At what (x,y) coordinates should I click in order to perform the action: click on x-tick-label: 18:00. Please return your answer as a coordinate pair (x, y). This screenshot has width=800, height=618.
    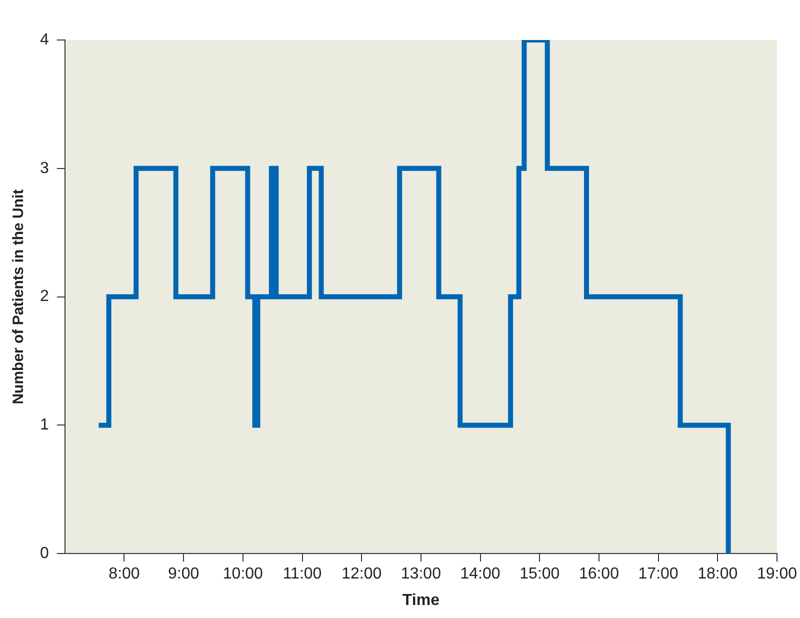
    Looking at the image, I should click on (718, 574).